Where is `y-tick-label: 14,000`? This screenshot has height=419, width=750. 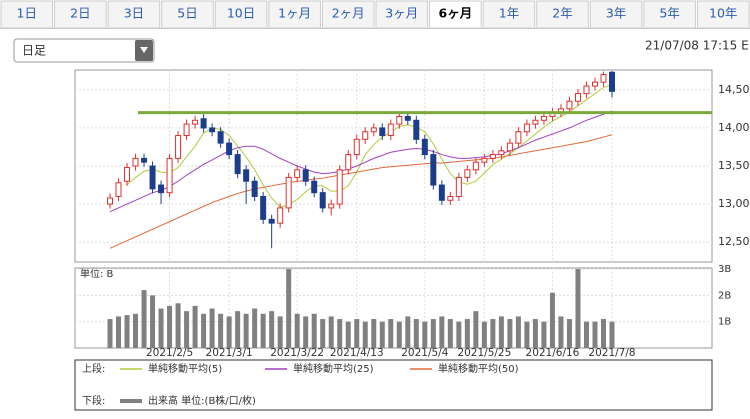 y-tick-label: 14,000 is located at coordinates (734, 127).